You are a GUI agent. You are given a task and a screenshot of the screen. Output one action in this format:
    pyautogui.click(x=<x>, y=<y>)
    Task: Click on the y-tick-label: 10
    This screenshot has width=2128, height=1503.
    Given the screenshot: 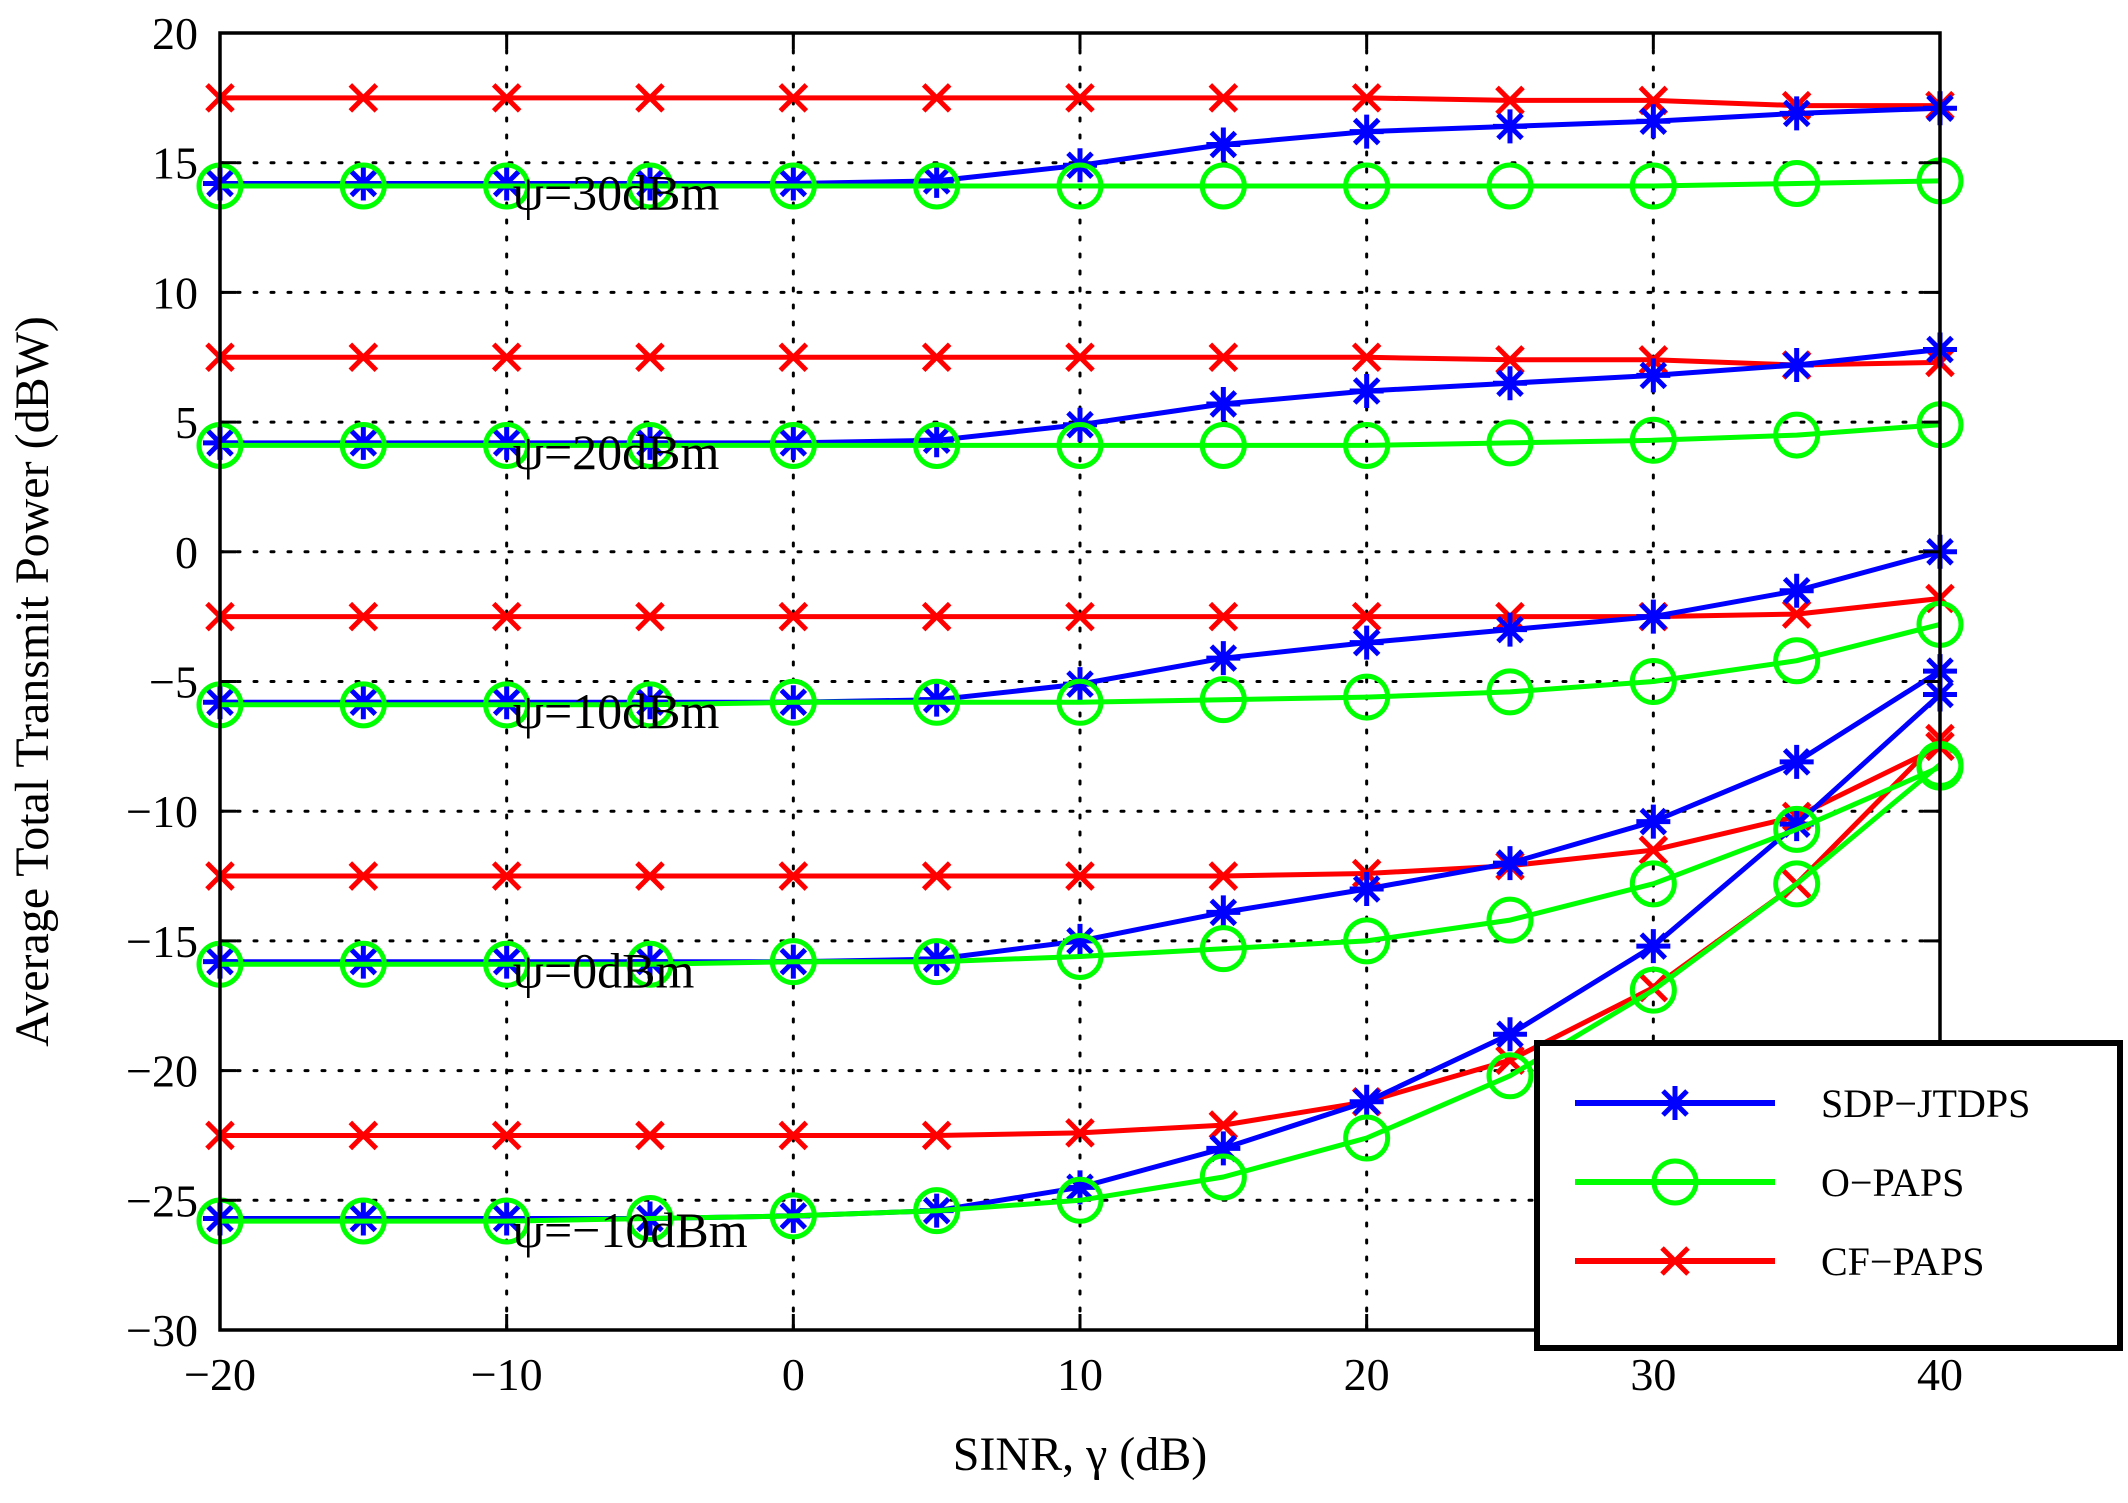 What is the action you would take?
    pyautogui.click(x=175, y=292)
    